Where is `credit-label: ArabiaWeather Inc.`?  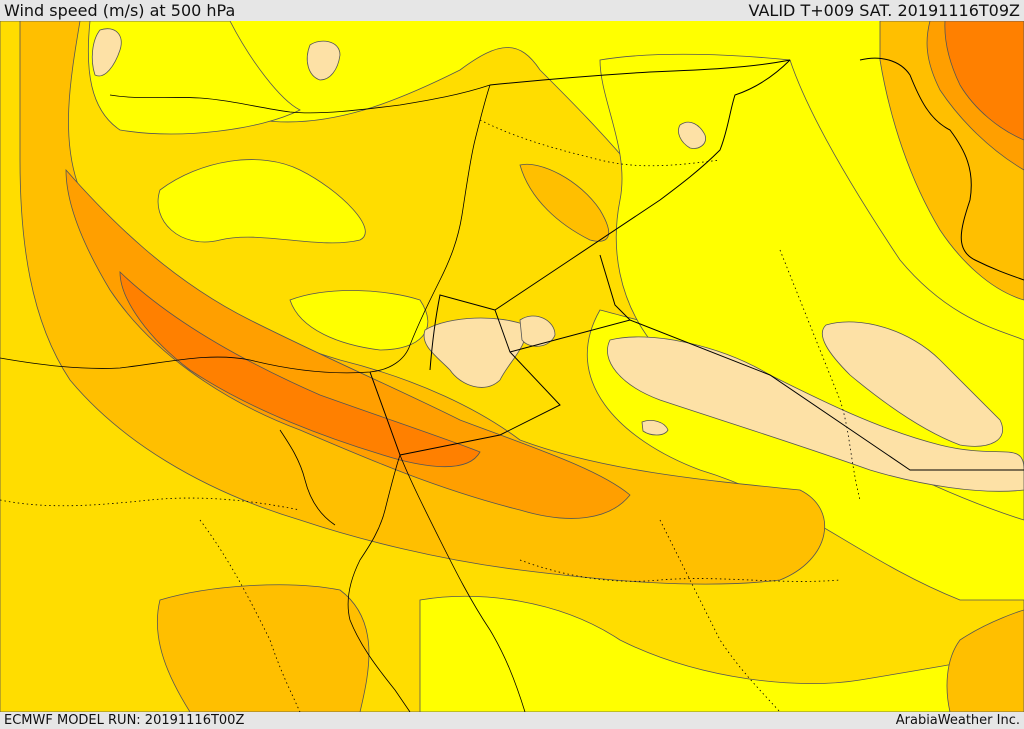 credit-label: ArabiaWeather Inc. is located at coordinates (957, 720).